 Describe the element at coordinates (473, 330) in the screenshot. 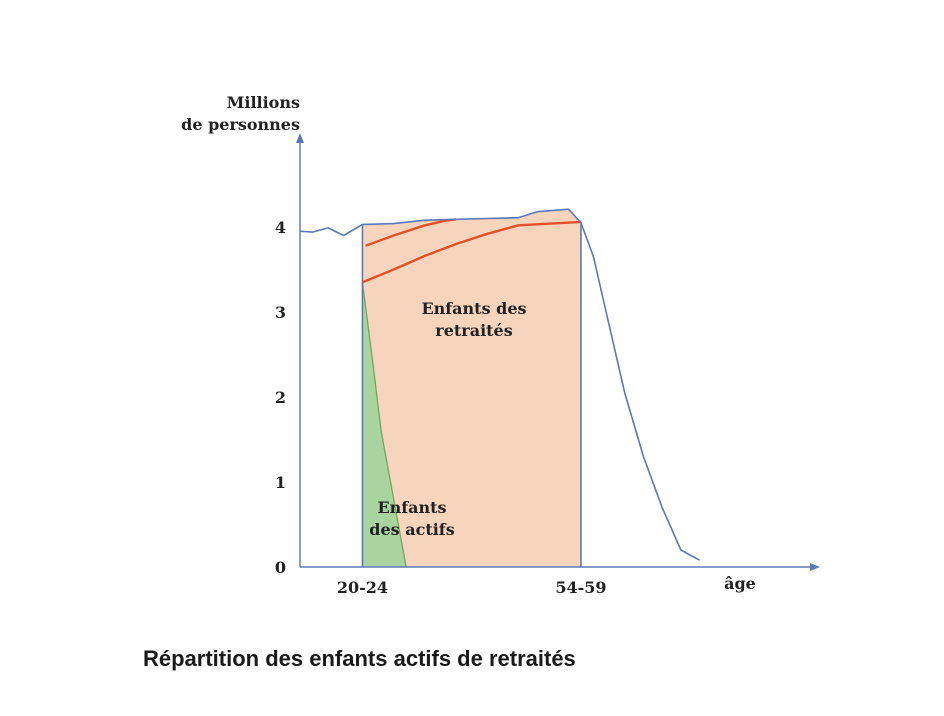

I see `retirees-label: retraités` at that location.